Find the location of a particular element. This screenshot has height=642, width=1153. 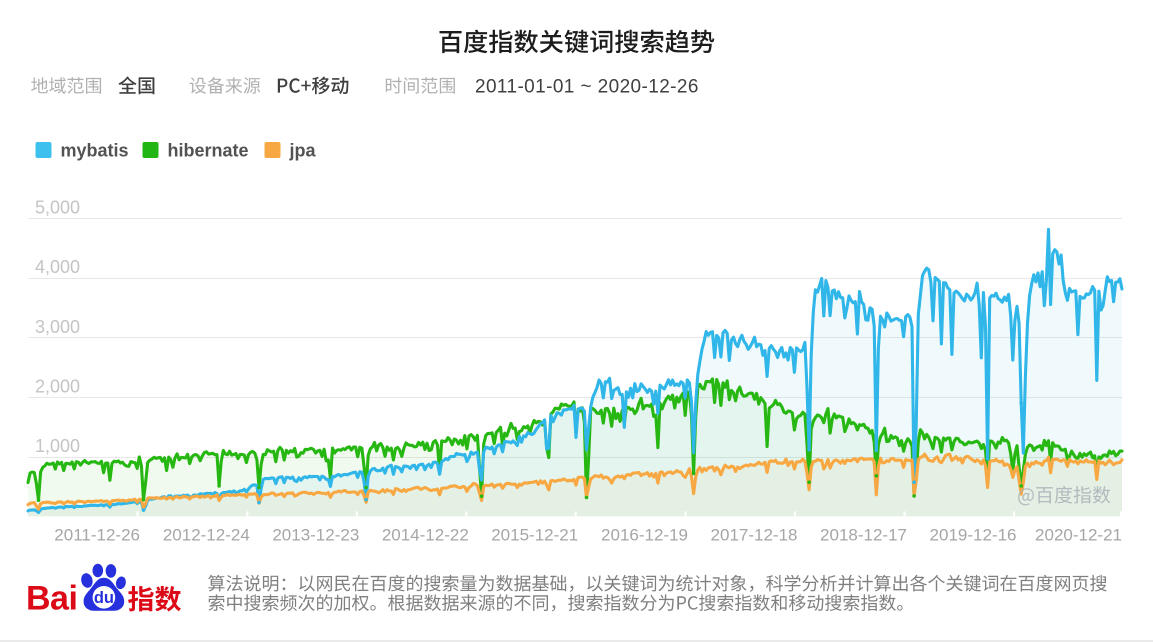

svg-text: 2011-12-26 is located at coordinates (97, 535).